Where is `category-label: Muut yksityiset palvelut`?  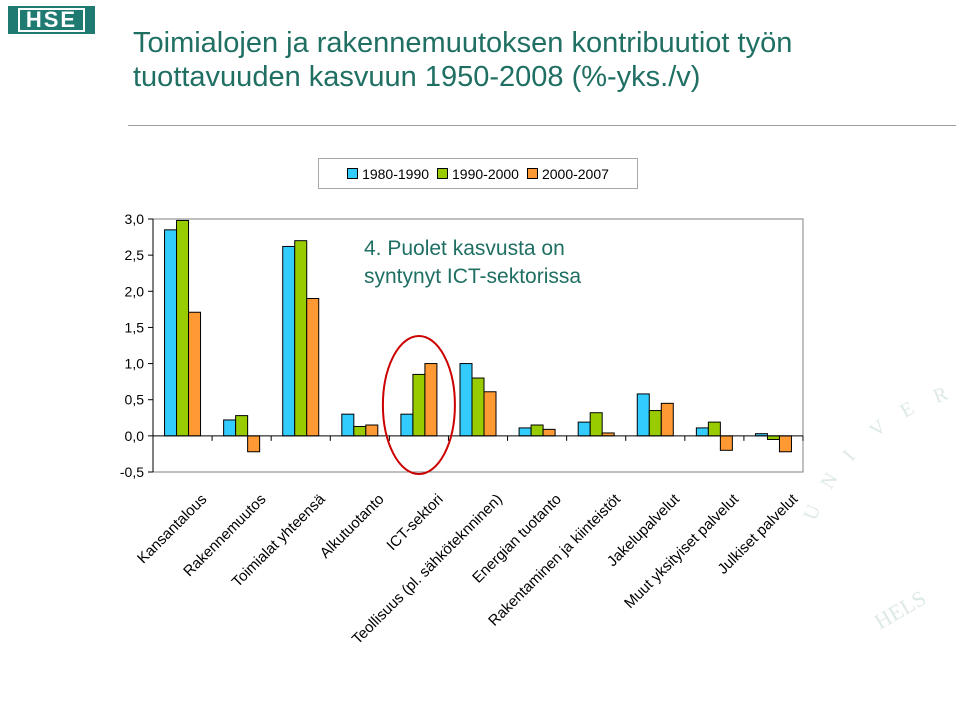
category-label: Muut yksityiset palvelut is located at coordinates (682, 551).